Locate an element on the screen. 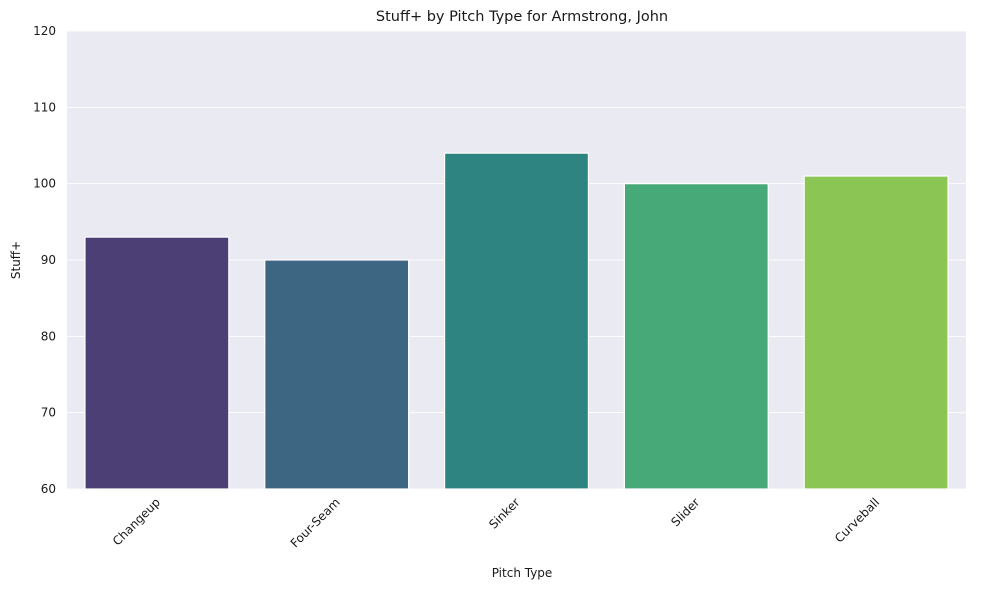 The image size is (989, 590). bar-changeup is located at coordinates (157, 363).